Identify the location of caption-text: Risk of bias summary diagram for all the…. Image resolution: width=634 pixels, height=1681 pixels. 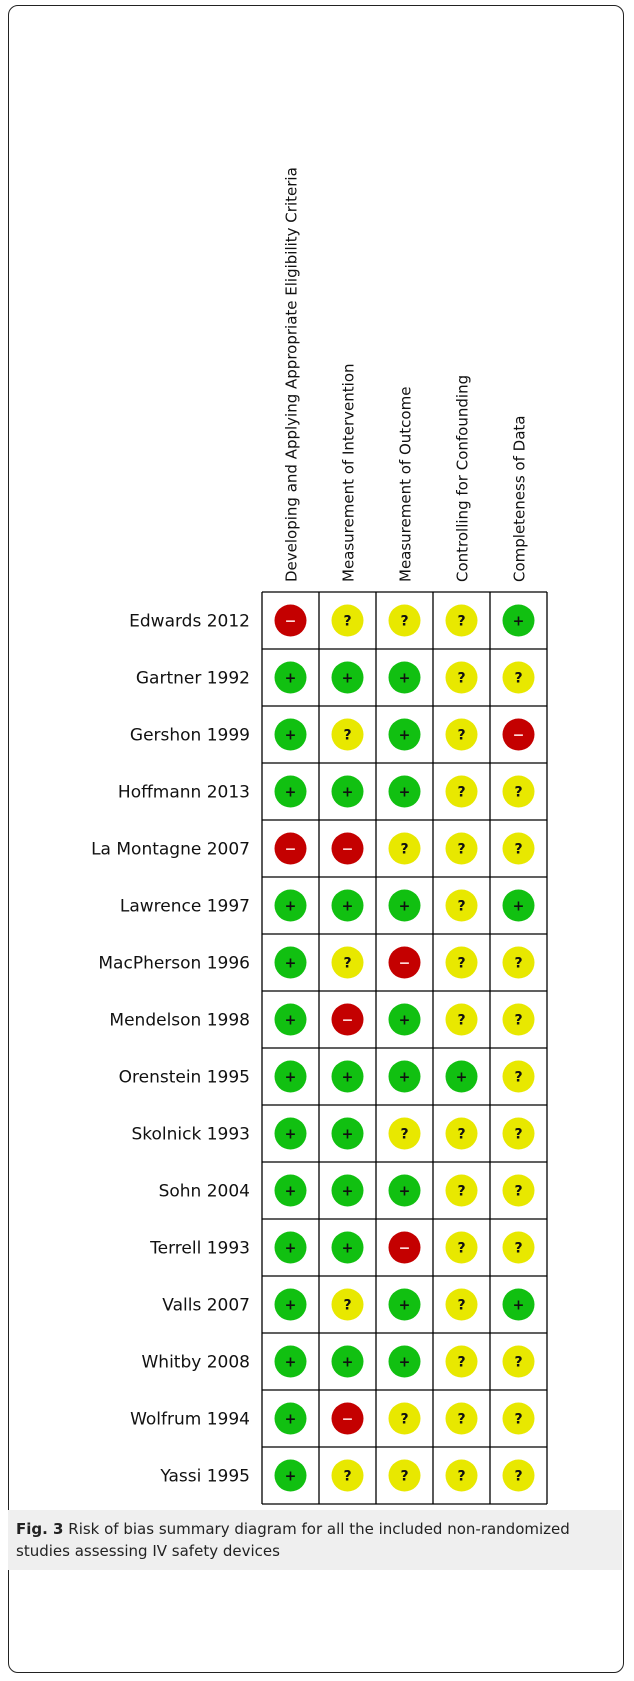
(293, 1540).